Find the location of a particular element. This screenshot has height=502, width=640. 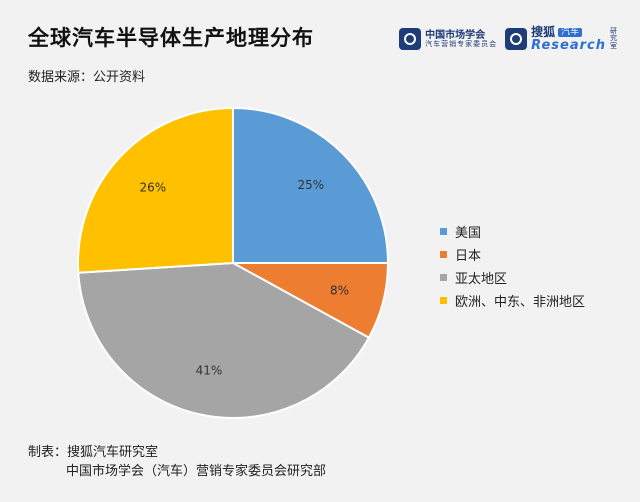

sohu-brand: 搜狐 is located at coordinates (543, 32).